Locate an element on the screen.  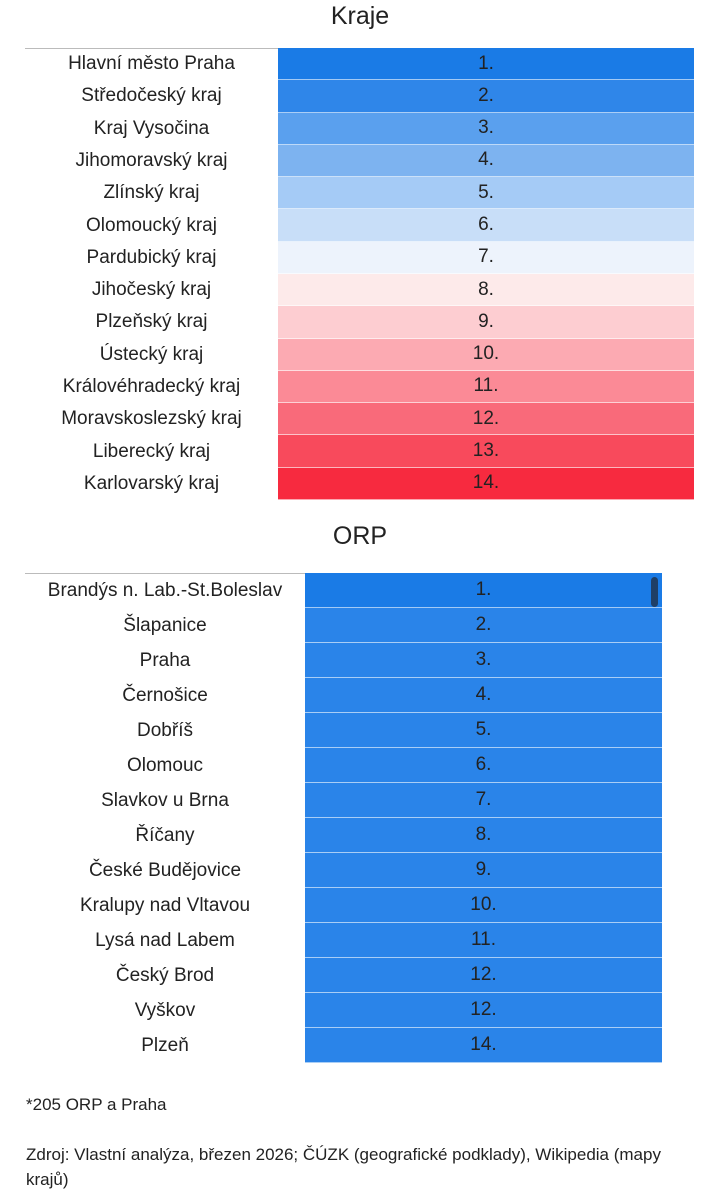
table-row: Pardubický kraj 7. is located at coordinates (359, 257).